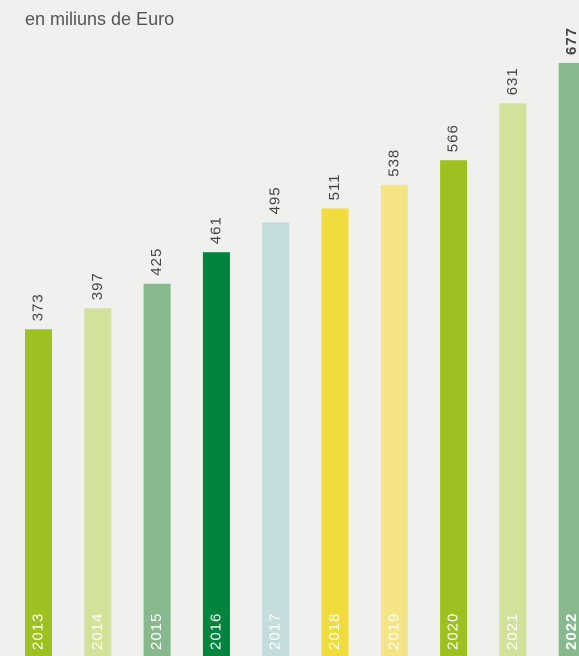 The image size is (579, 656). What do you see at coordinates (275, 200) in the screenshot?
I see `value-label: 495` at bounding box center [275, 200].